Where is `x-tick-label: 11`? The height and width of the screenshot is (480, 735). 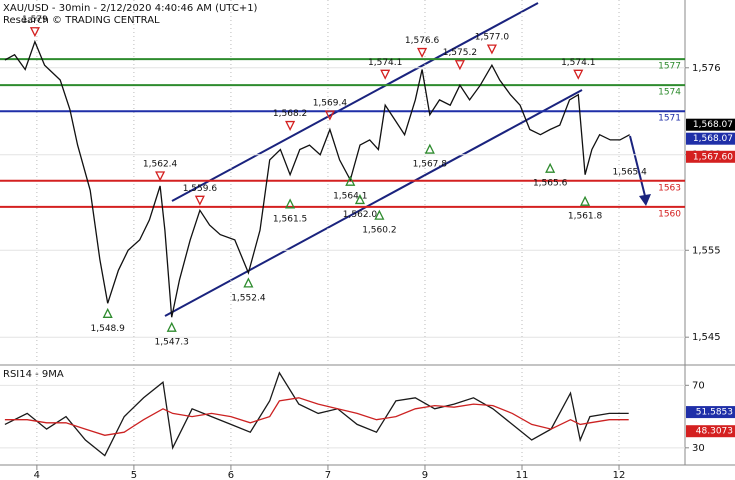 x-tick-label: 11 is located at coordinates (522, 475).